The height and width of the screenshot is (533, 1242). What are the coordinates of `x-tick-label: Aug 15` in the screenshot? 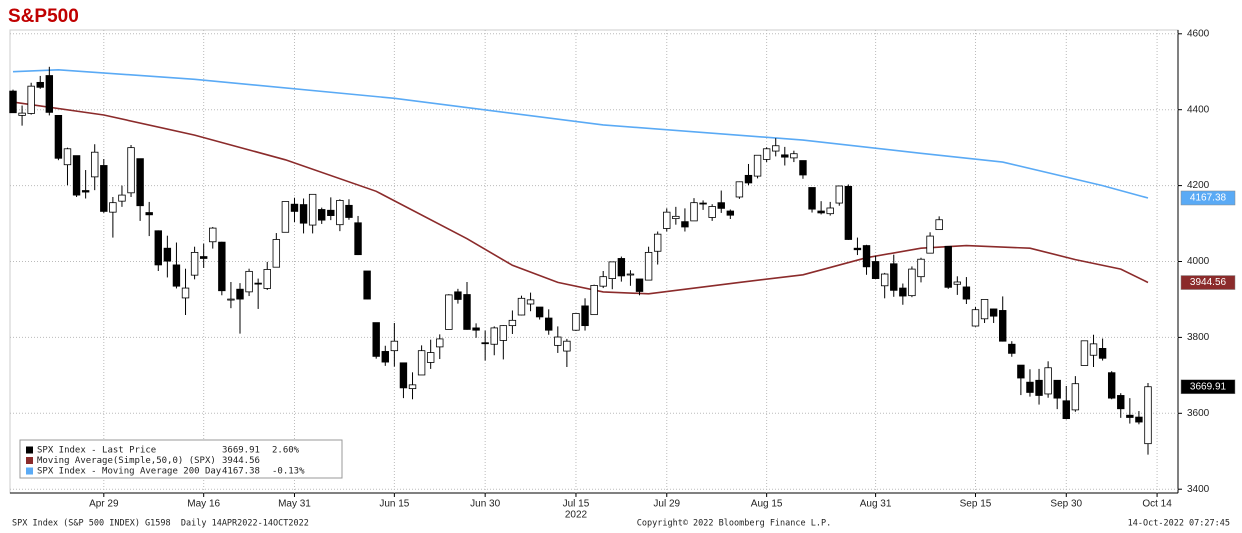 It's located at (767, 504).